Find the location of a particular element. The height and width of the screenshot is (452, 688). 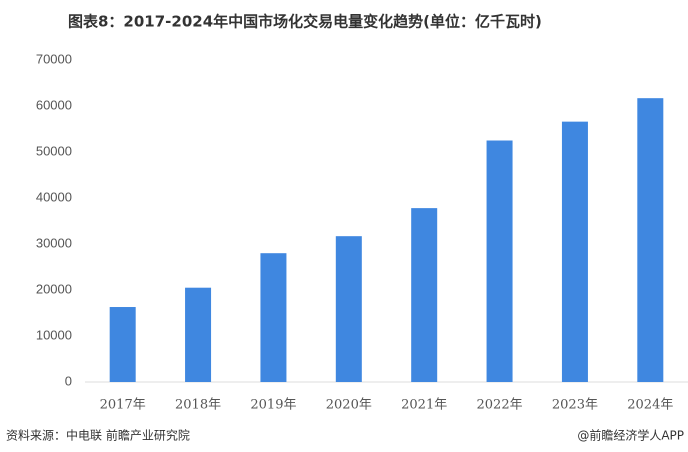

y-tick-label: 0 is located at coordinates (68, 380).